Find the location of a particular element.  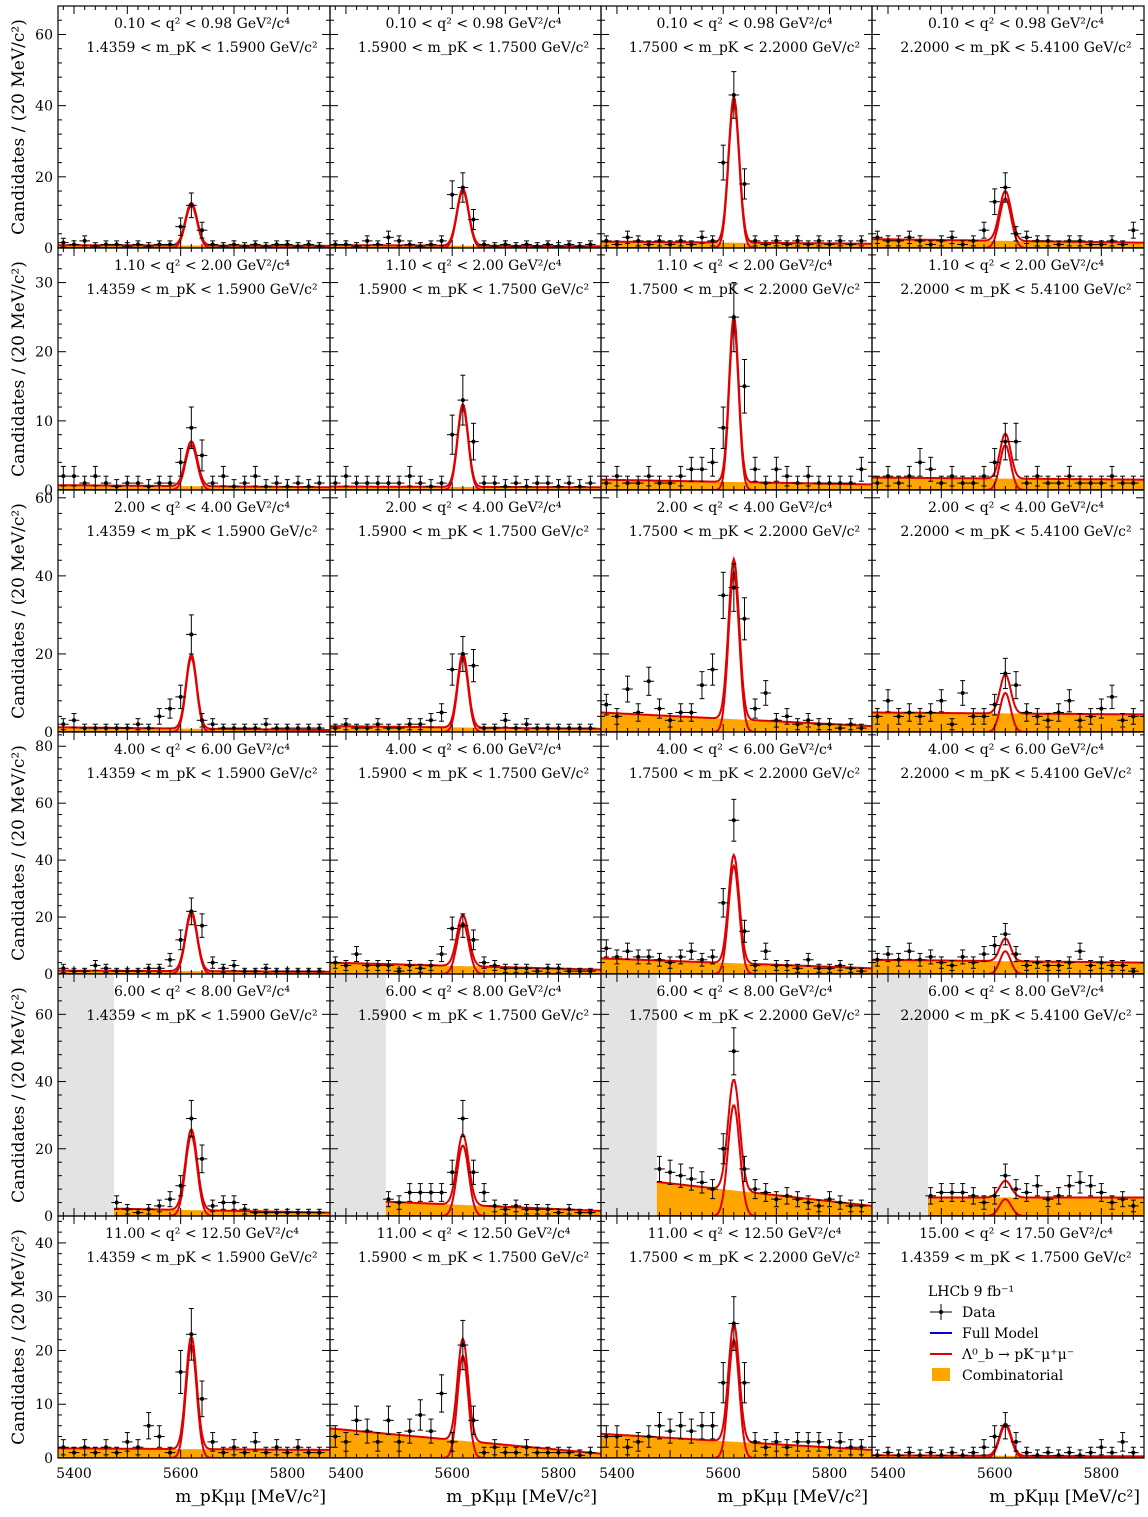

panel-mpk-label: 1.5900 < m_pK < 1.7500 GeV/c² is located at coordinates (473, 1016).